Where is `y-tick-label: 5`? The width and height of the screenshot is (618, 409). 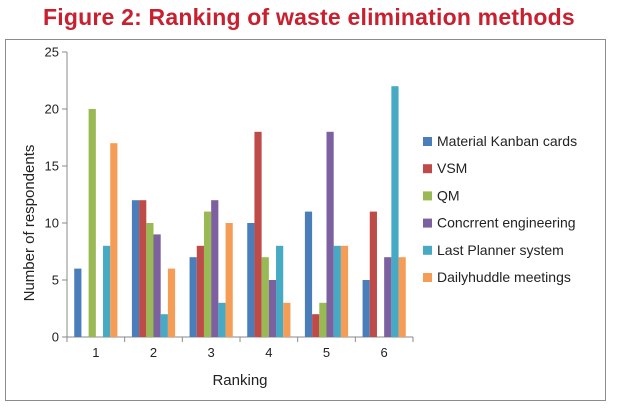
y-tick-label: 5 is located at coordinates (55, 280).